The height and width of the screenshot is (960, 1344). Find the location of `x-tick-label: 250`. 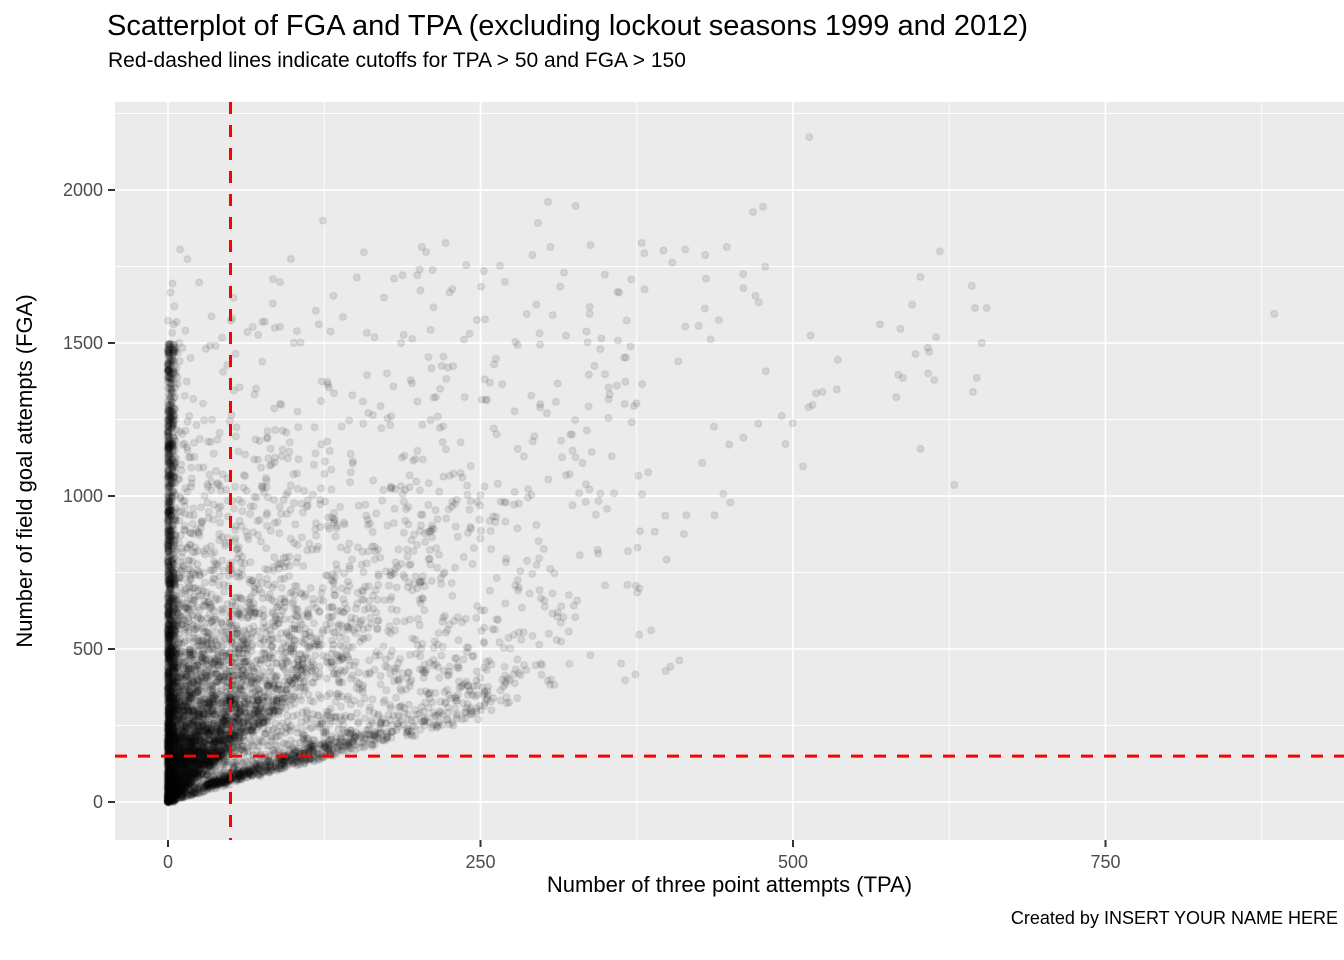

x-tick-label: 250 is located at coordinates (480, 862).